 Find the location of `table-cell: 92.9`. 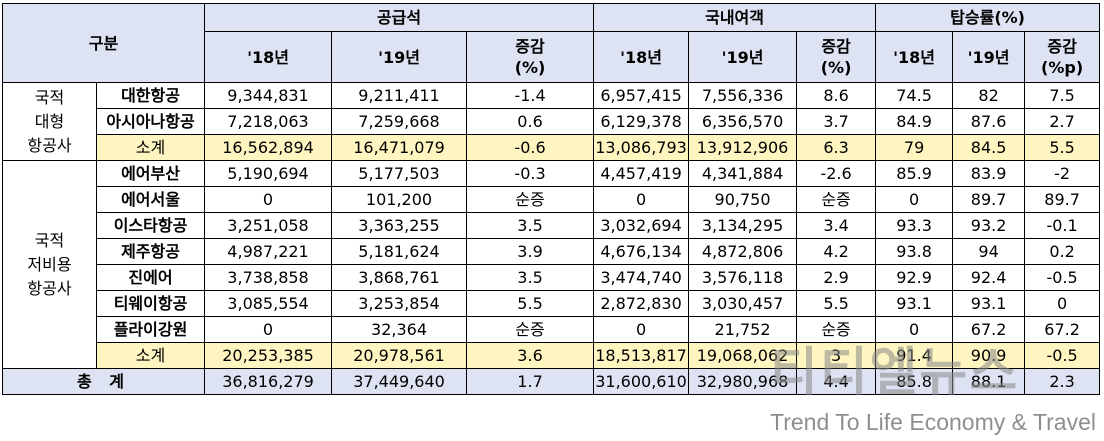

table-cell: 92.9 is located at coordinates (914, 277).